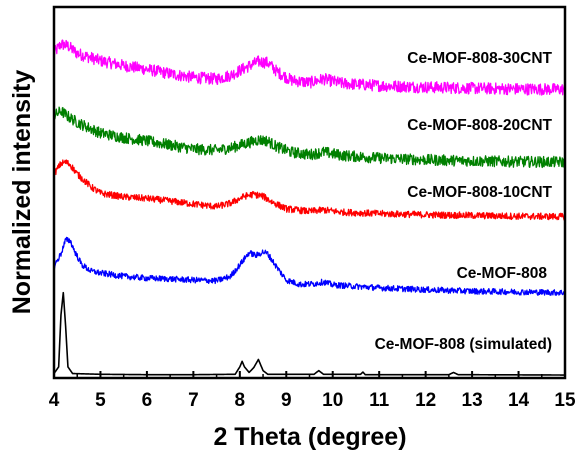  What do you see at coordinates (472, 400) in the screenshot?
I see `x-tick-label-13: 13` at bounding box center [472, 400].